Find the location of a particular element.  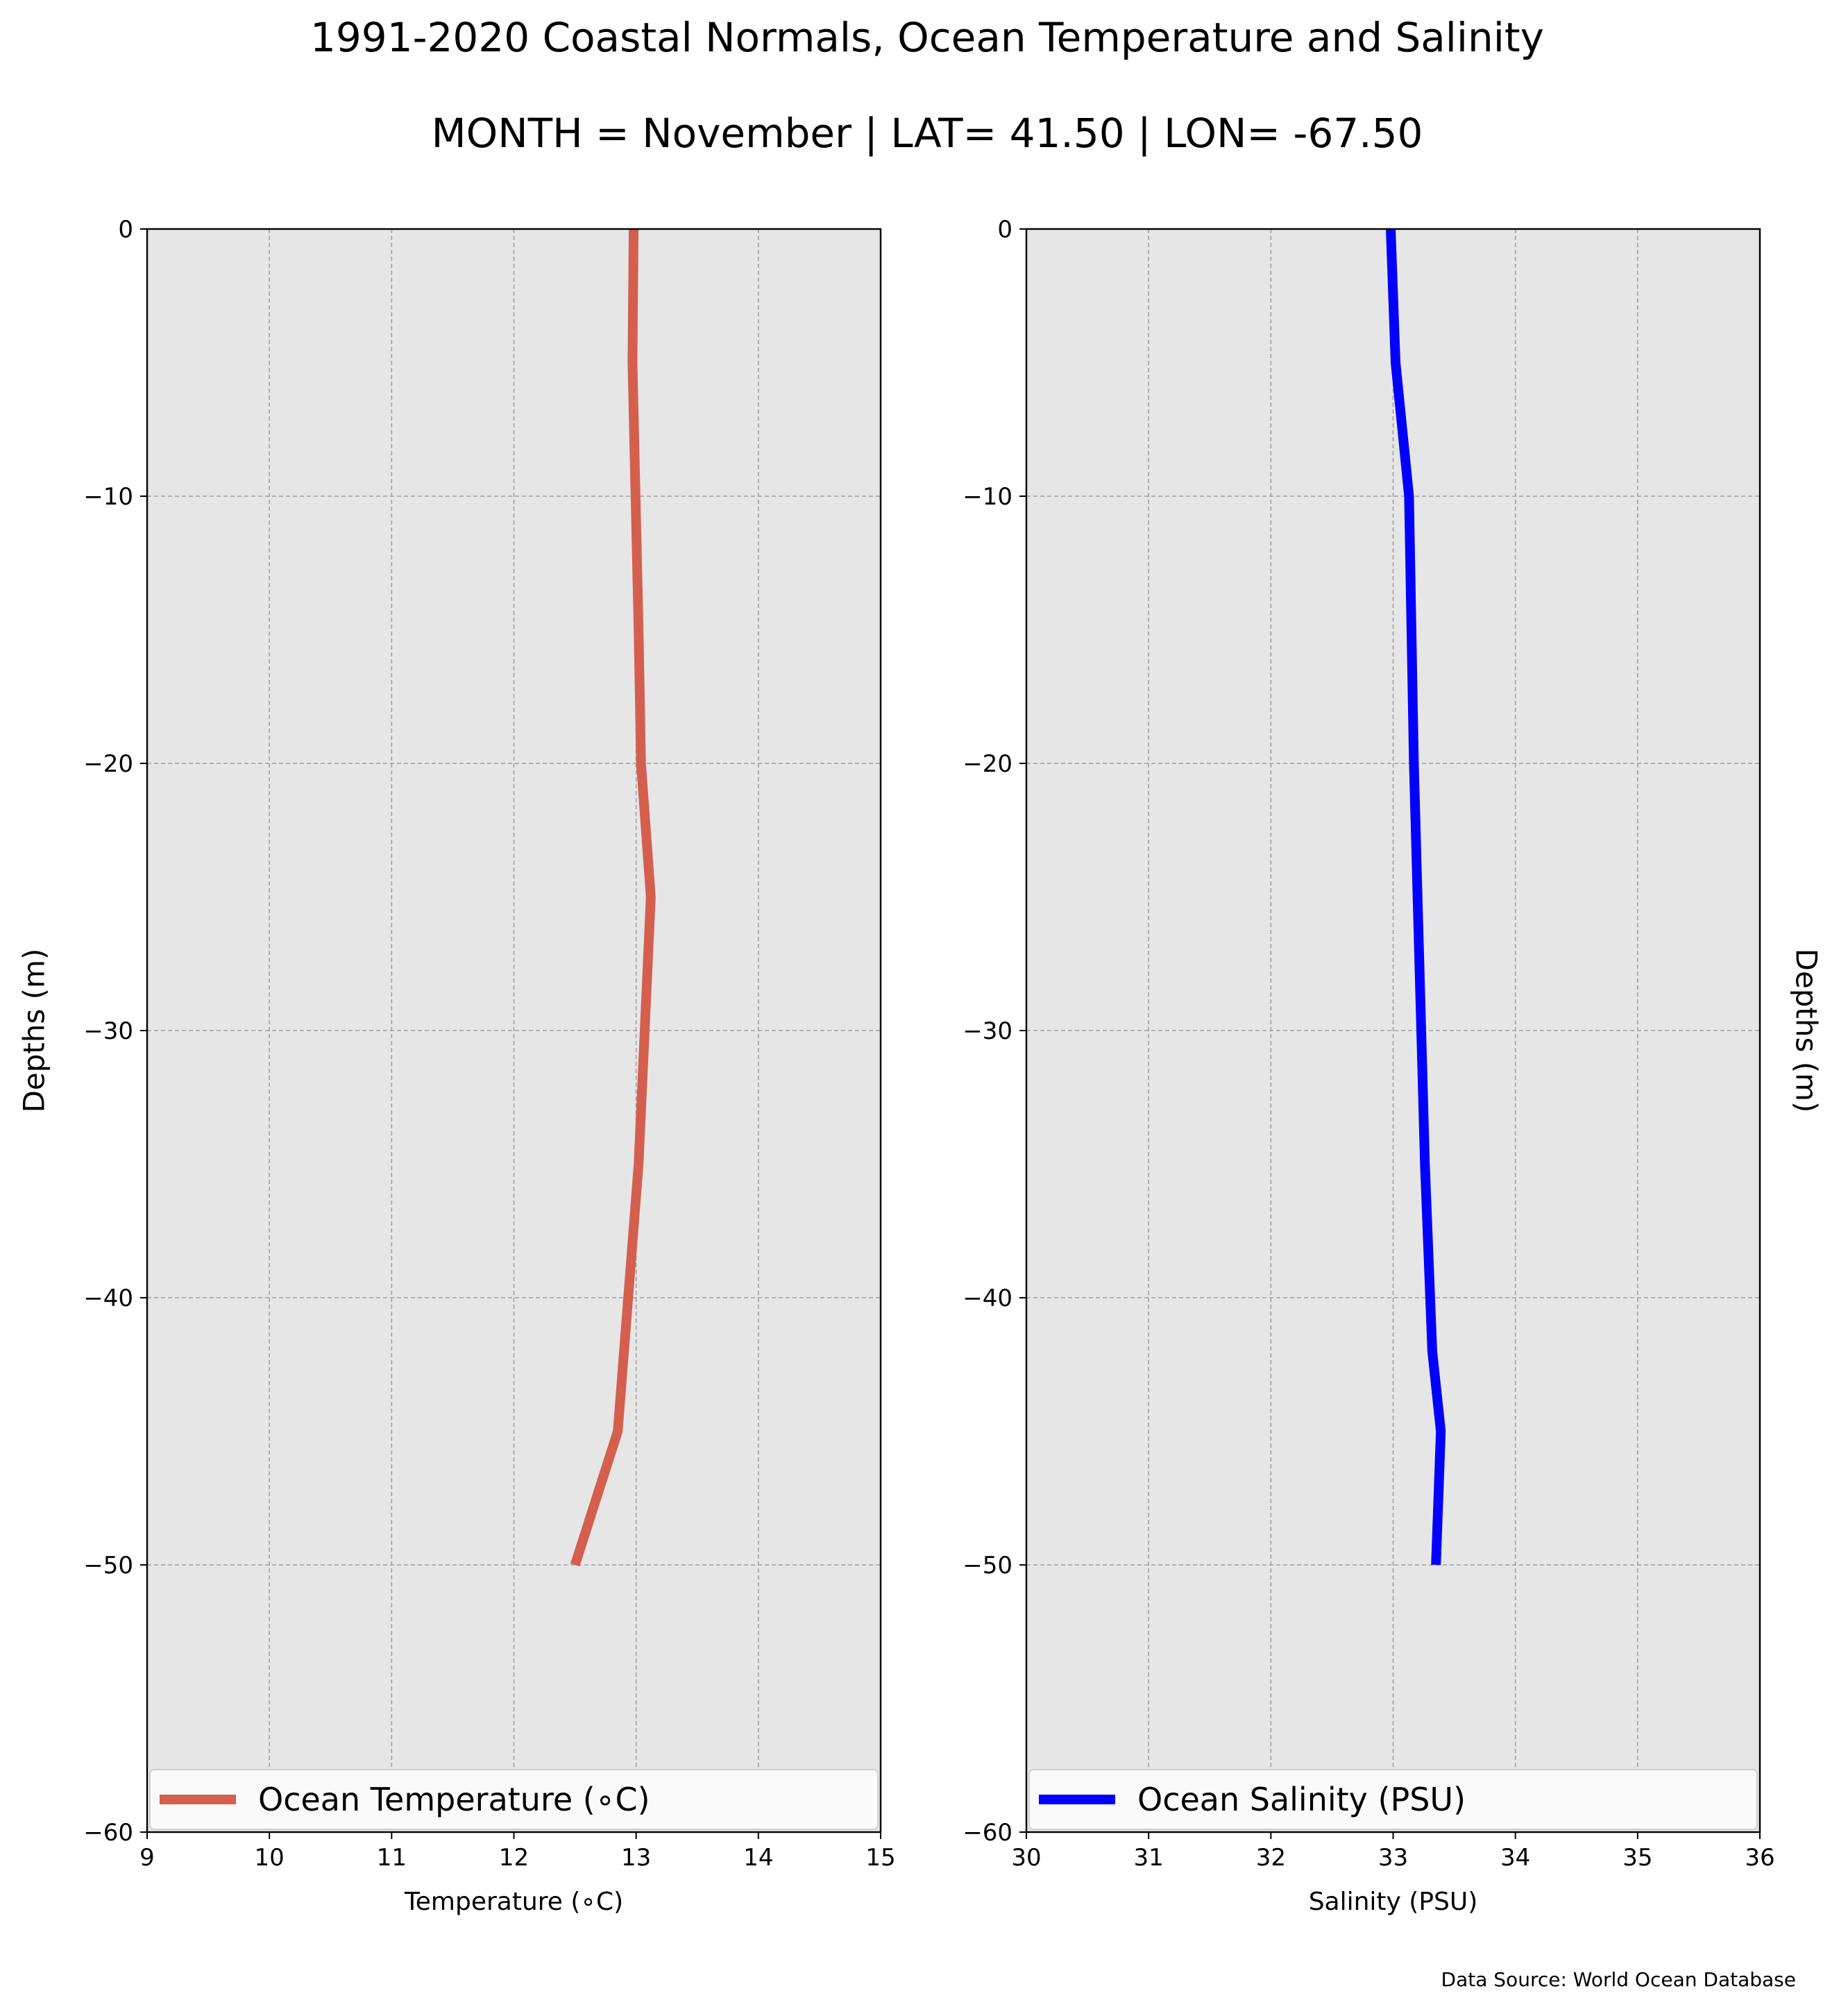

salinity-legend-box is located at coordinates (1393, 1800).